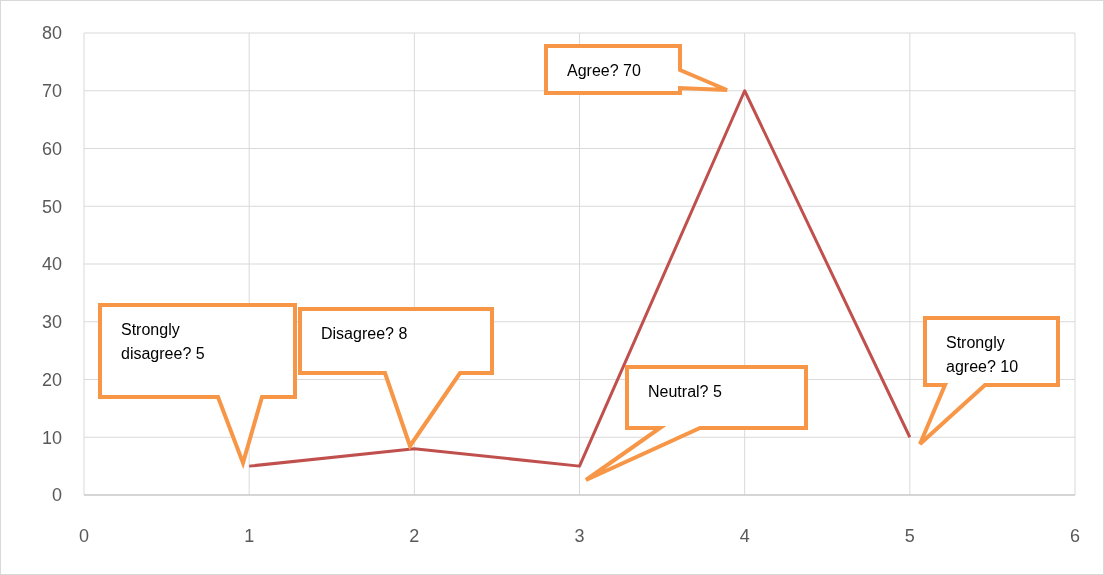  I want to click on x-tick-label: 4, so click(744, 536).